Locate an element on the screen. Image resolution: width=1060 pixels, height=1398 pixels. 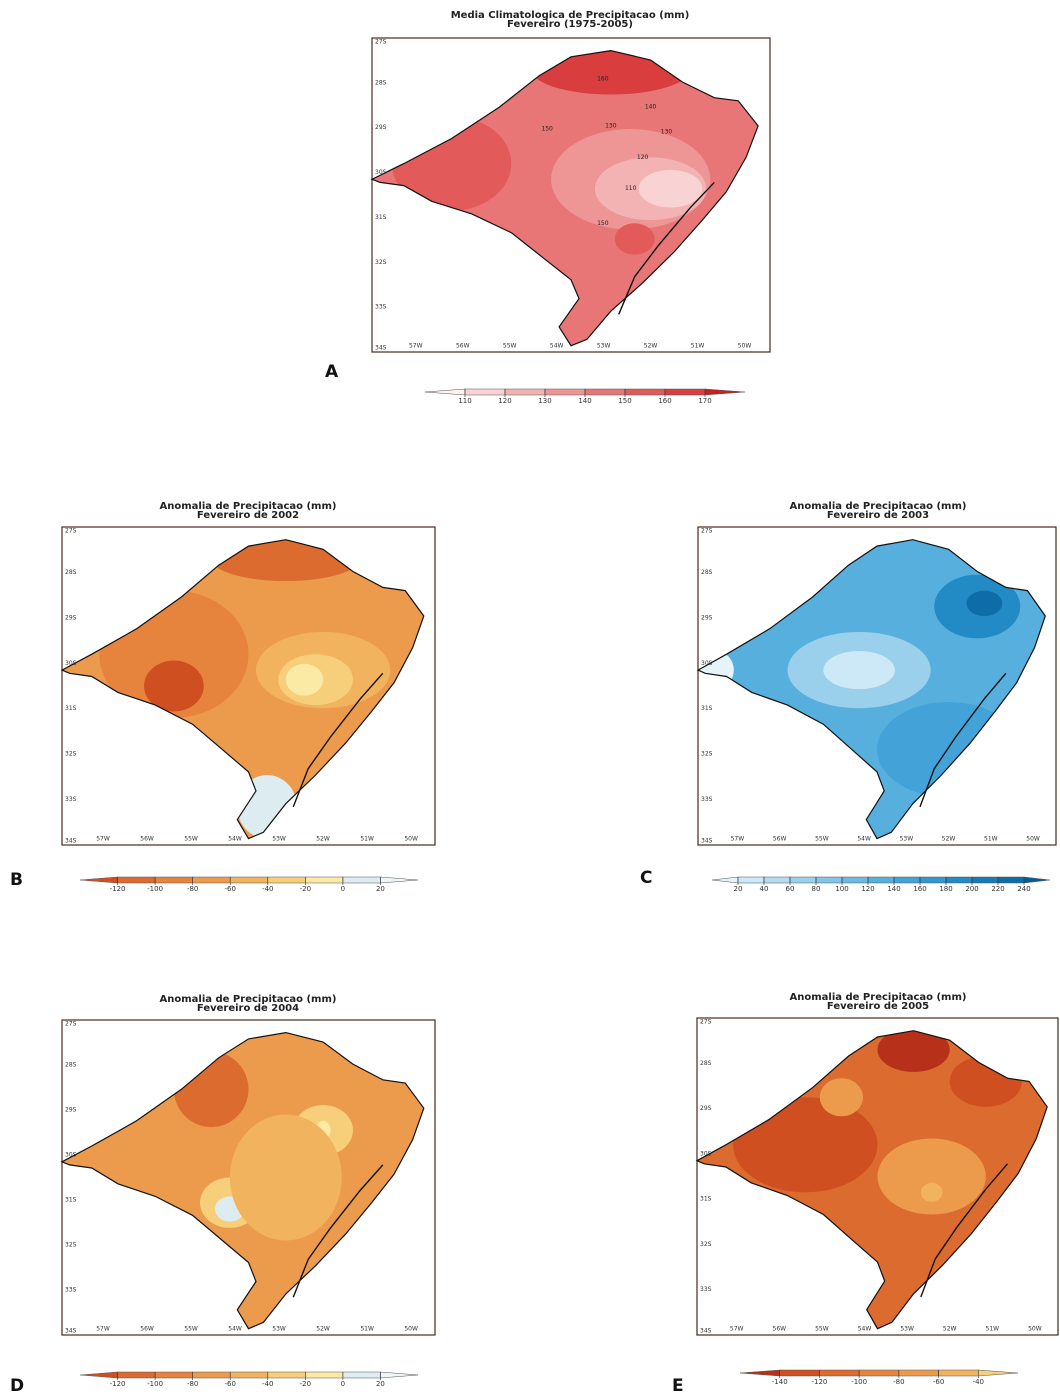
colorbar-label: 140 is located at coordinates (893, 889).